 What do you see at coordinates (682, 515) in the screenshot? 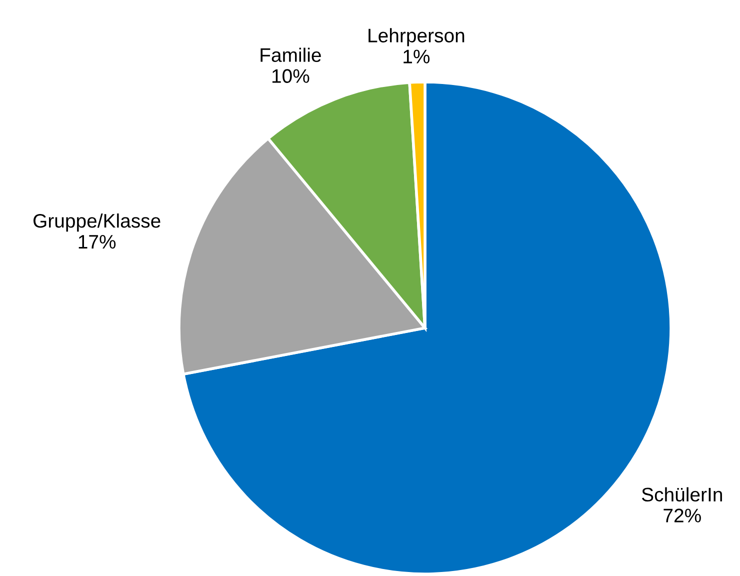
I see `data-label: 72%` at bounding box center [682, 515].